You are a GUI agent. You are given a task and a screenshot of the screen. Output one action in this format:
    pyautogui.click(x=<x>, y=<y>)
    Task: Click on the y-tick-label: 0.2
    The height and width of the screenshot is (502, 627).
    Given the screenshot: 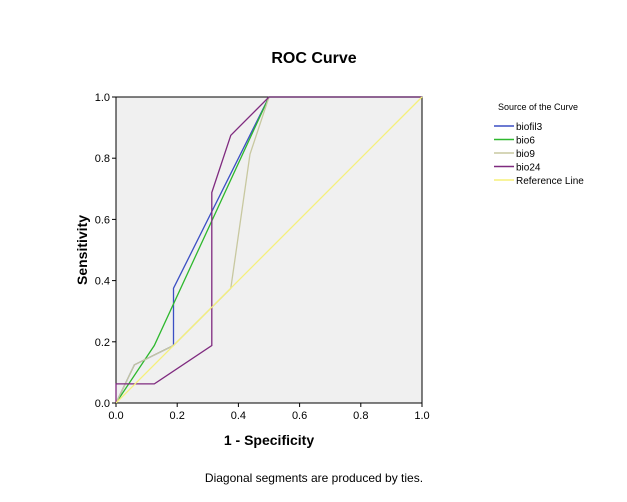 What is the action you would take?
    pyautogui.click(x=102, y=343)
    